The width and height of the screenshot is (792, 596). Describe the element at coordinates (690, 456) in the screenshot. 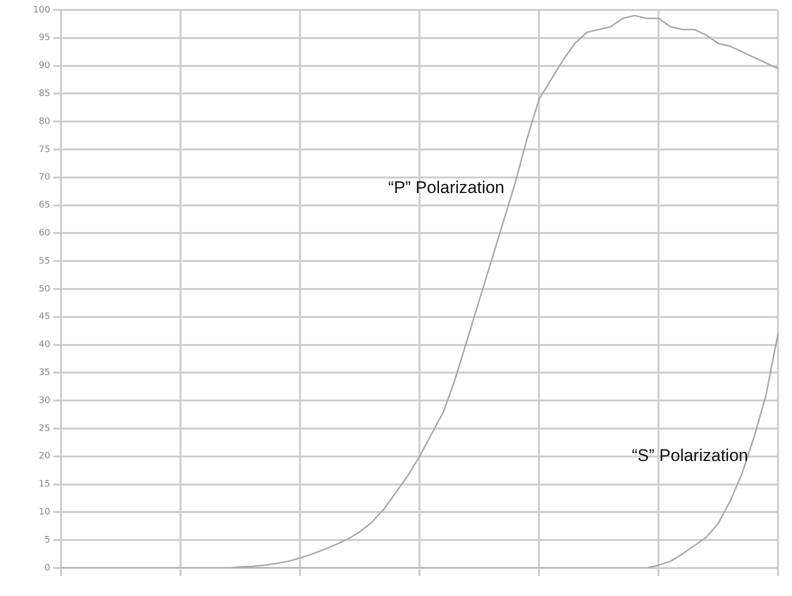

I see `series-label: “S” Polarization` at that location.